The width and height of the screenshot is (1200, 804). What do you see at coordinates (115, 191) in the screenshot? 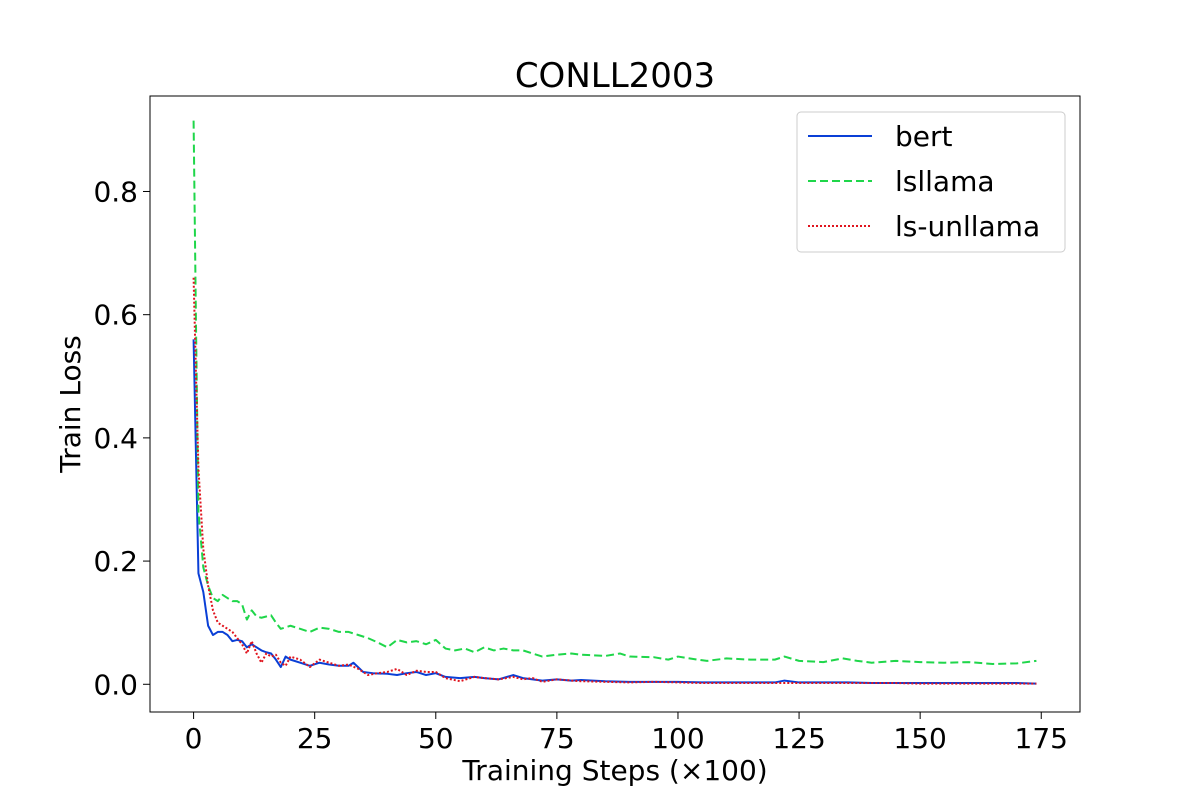
I see `y-tick-label: 0.8` at bounding box center [115, 191].